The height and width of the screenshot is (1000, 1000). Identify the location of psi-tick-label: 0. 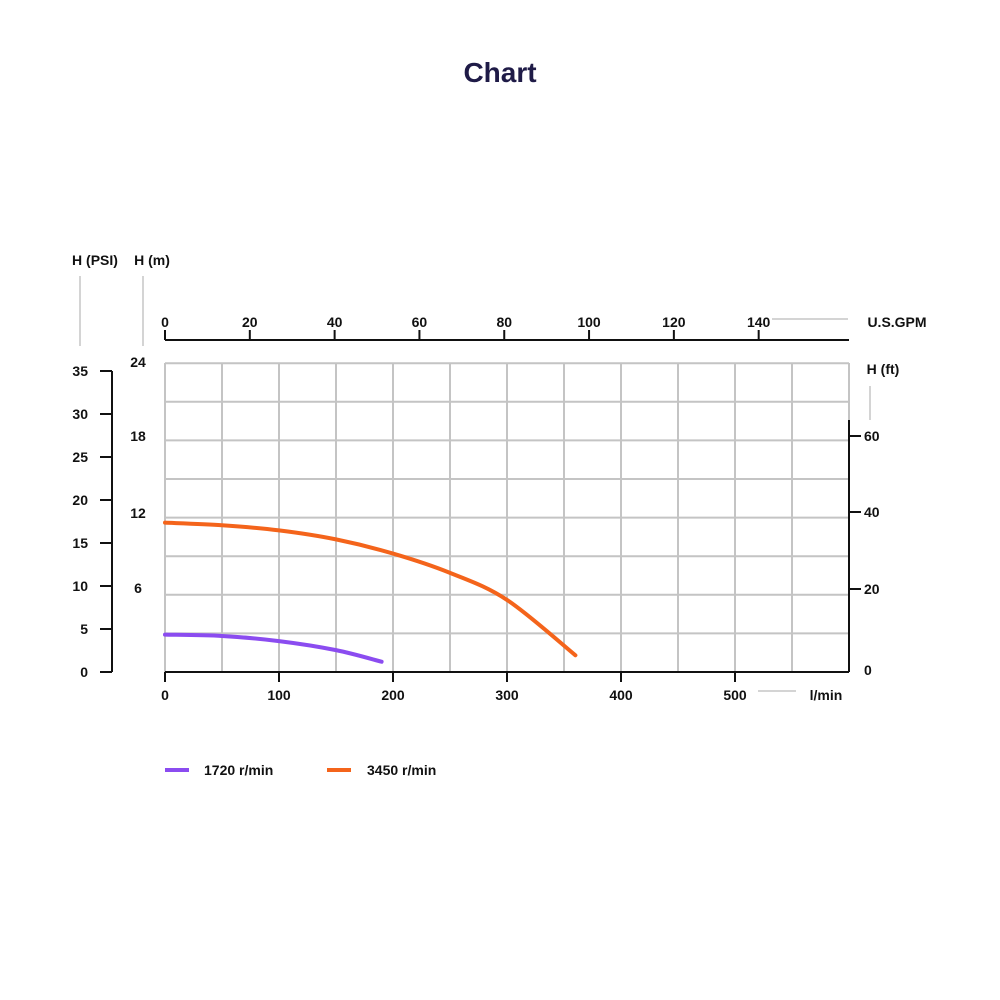
(84, 672).